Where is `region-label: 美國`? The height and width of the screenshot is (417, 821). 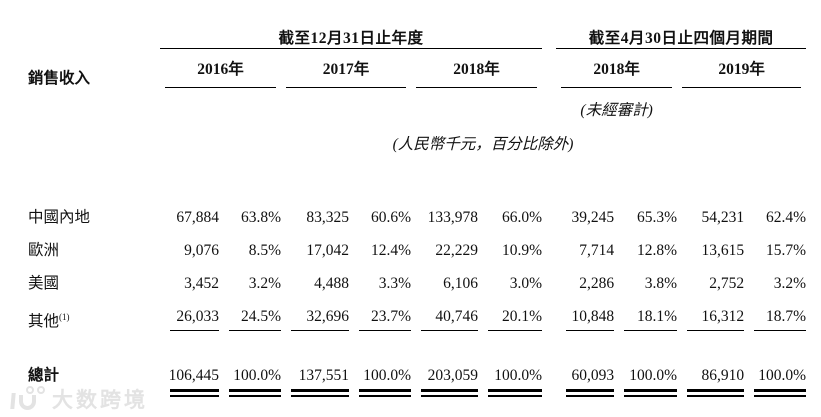 region-label: 美國 is located at coordinates (44, 284).